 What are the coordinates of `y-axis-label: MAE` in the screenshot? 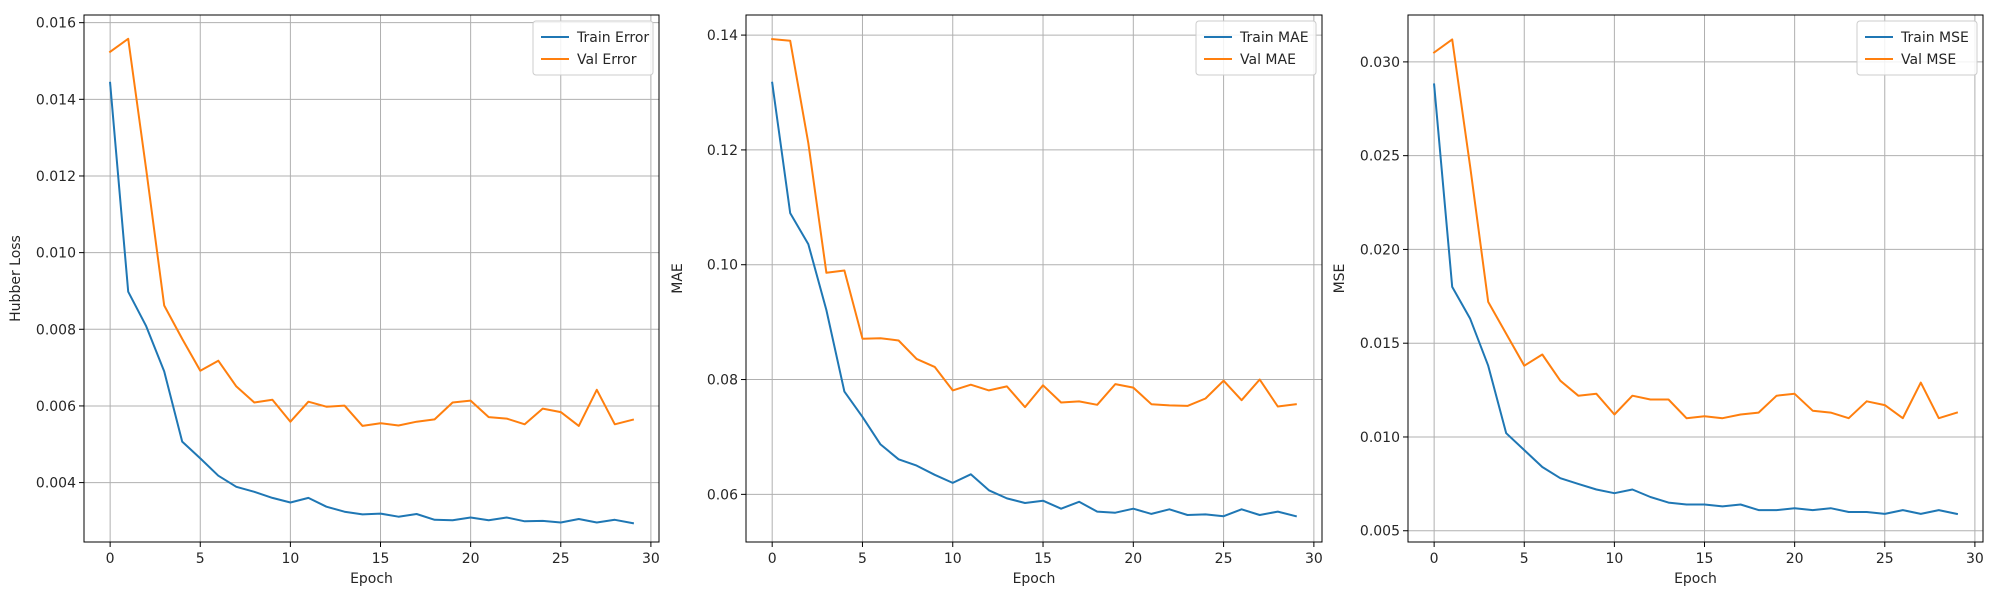 It's located at (678, 278).